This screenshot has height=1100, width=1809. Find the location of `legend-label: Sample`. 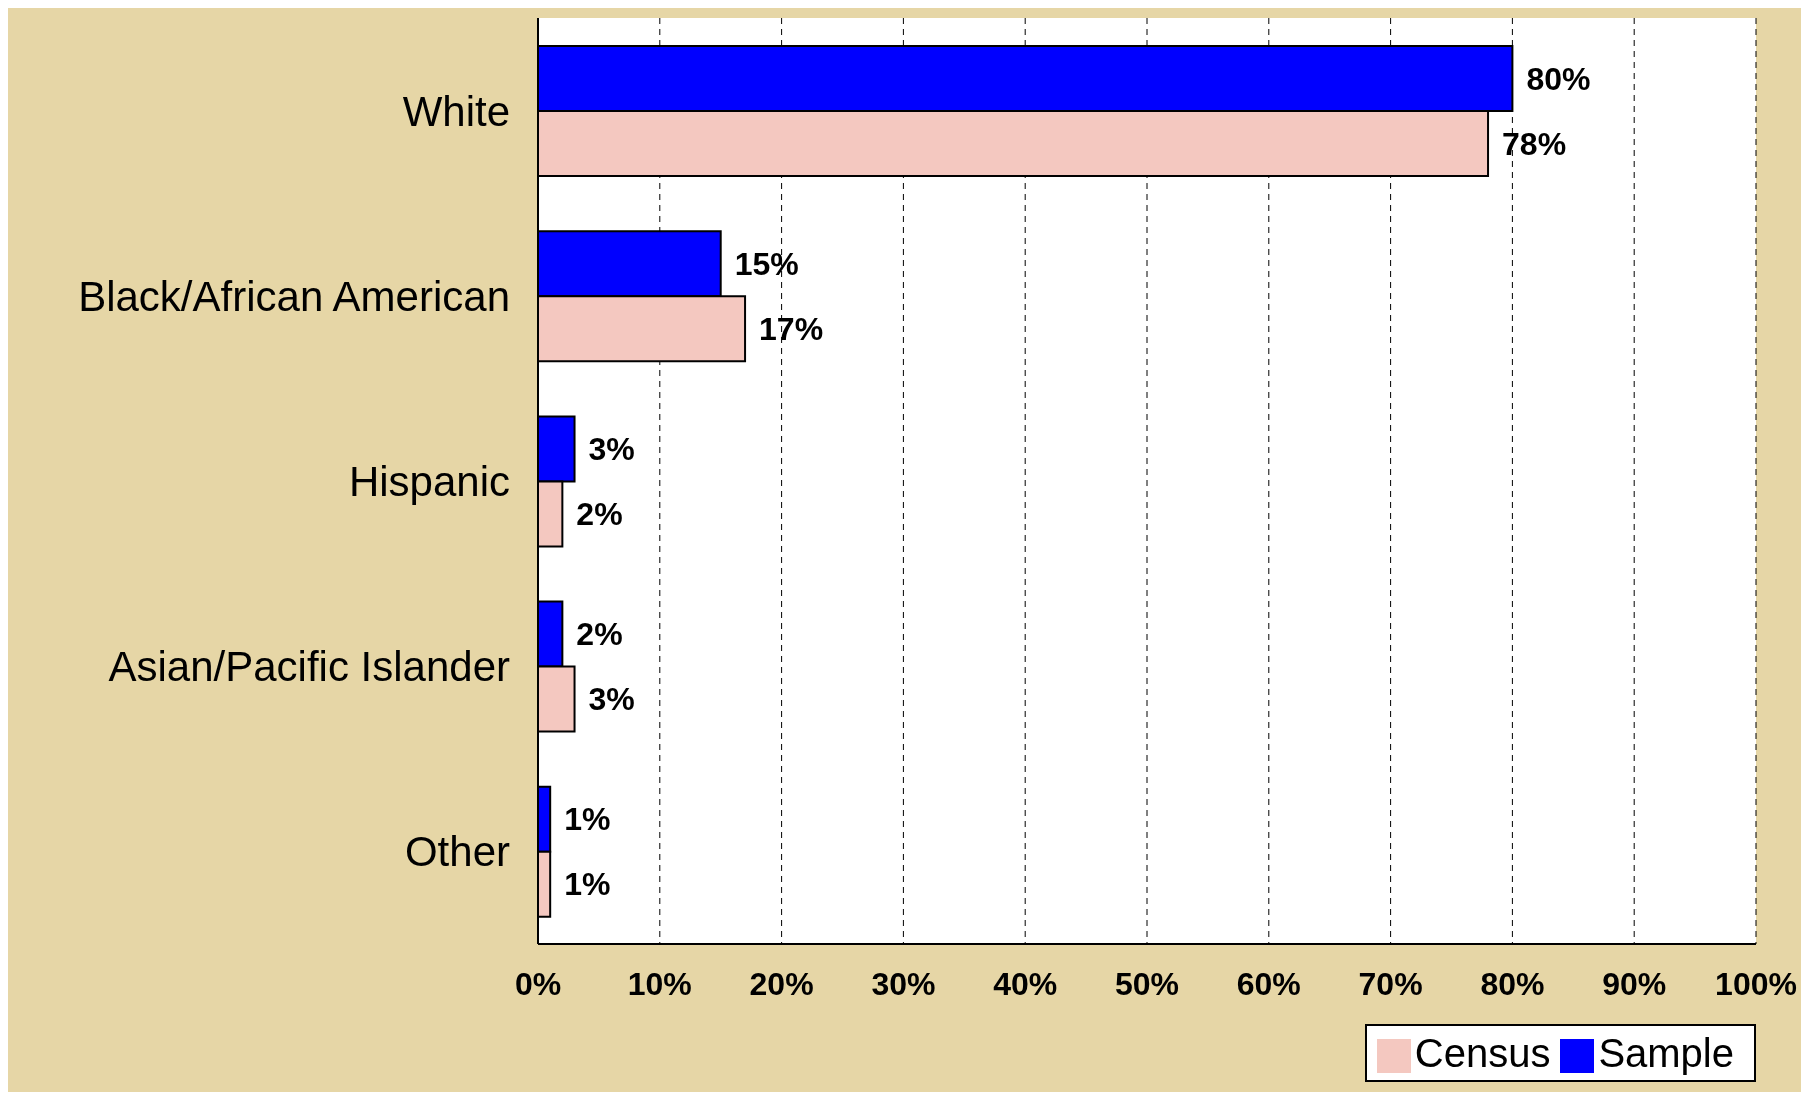

legend-label: Sample is located at coordinates (1666, 1053).